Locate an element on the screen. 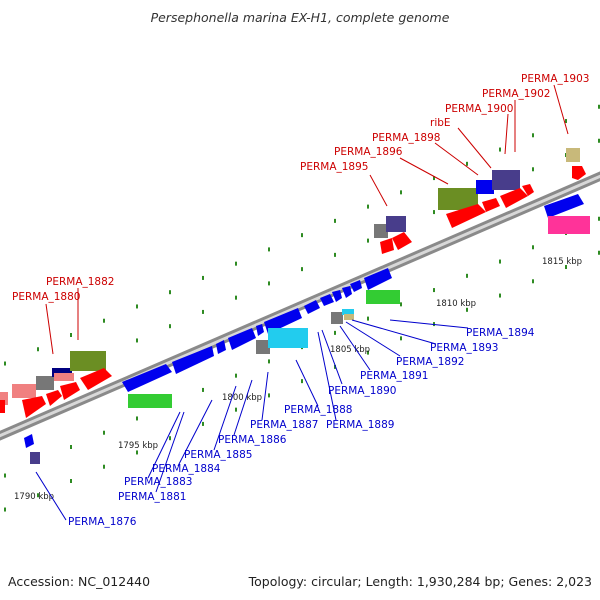 This screenshot has width=600, height=600. accession-text: Accession: NC_012440 is located at coordinates (79, 581).